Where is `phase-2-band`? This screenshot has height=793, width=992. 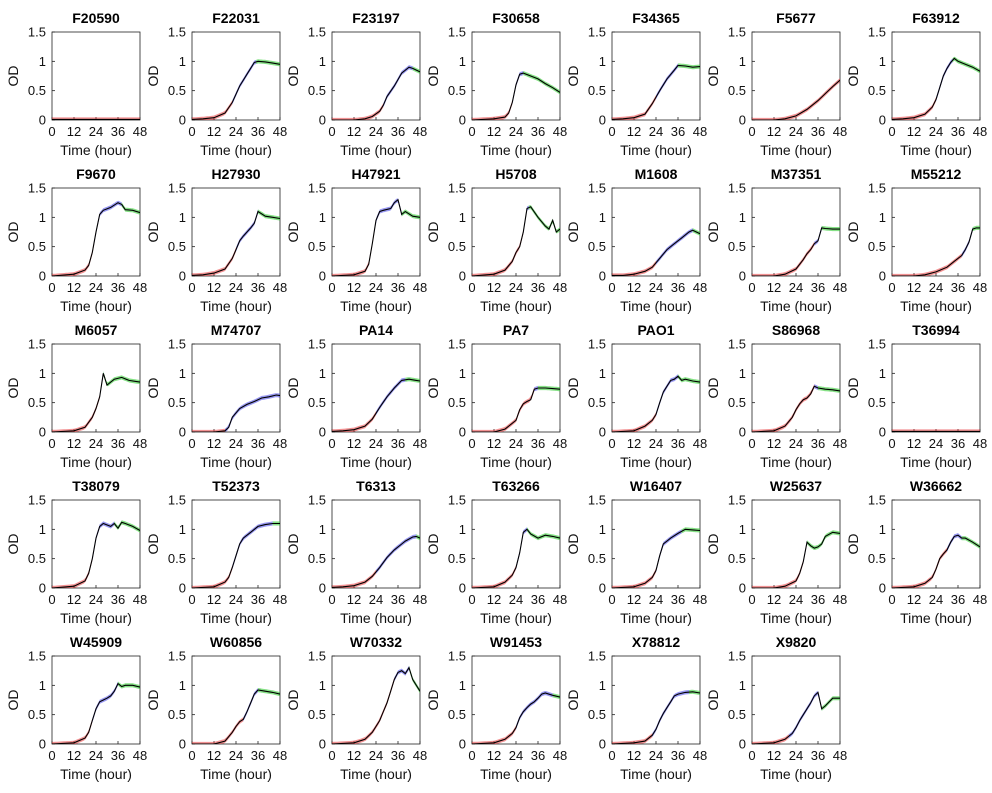 phase-2-band is located at coordinates (250, 705).